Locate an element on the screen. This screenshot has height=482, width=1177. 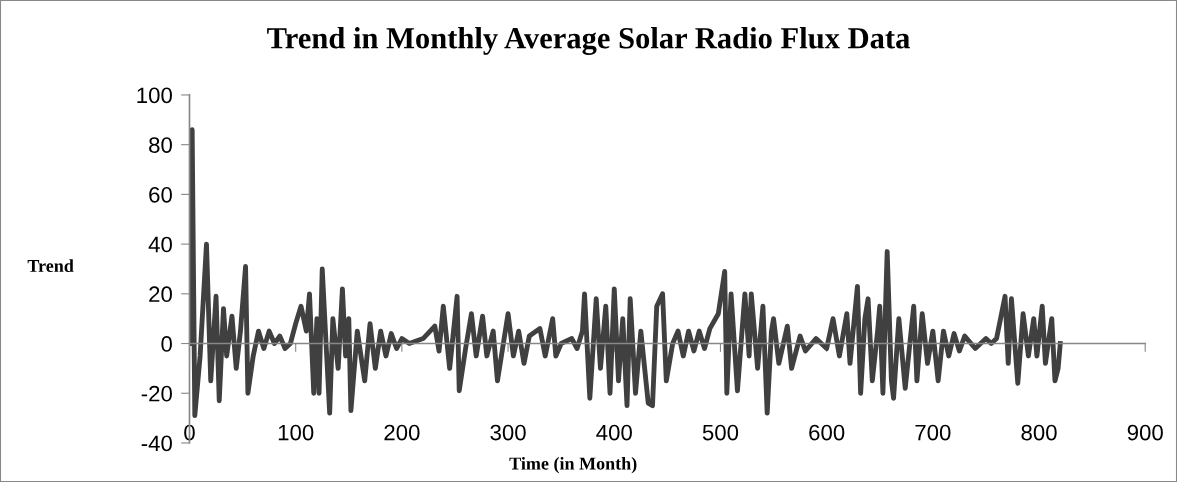
y-axis-title: Trend is located at coordinates (50, 266).